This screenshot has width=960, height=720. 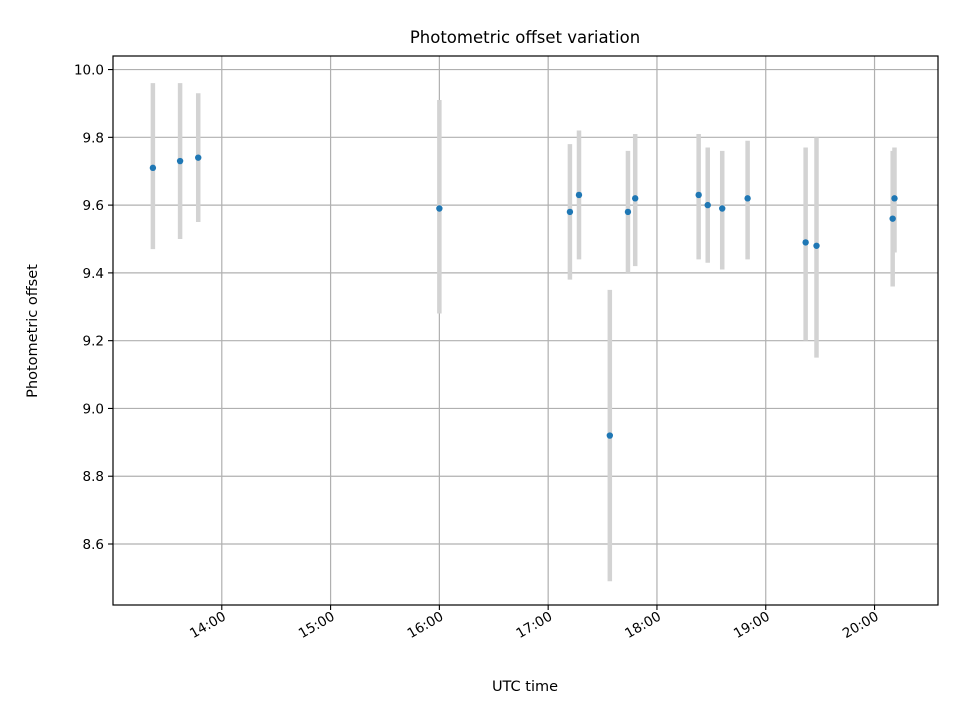 I want to click on y-axis-title: Photometric offset, so click(x=33, y=331).